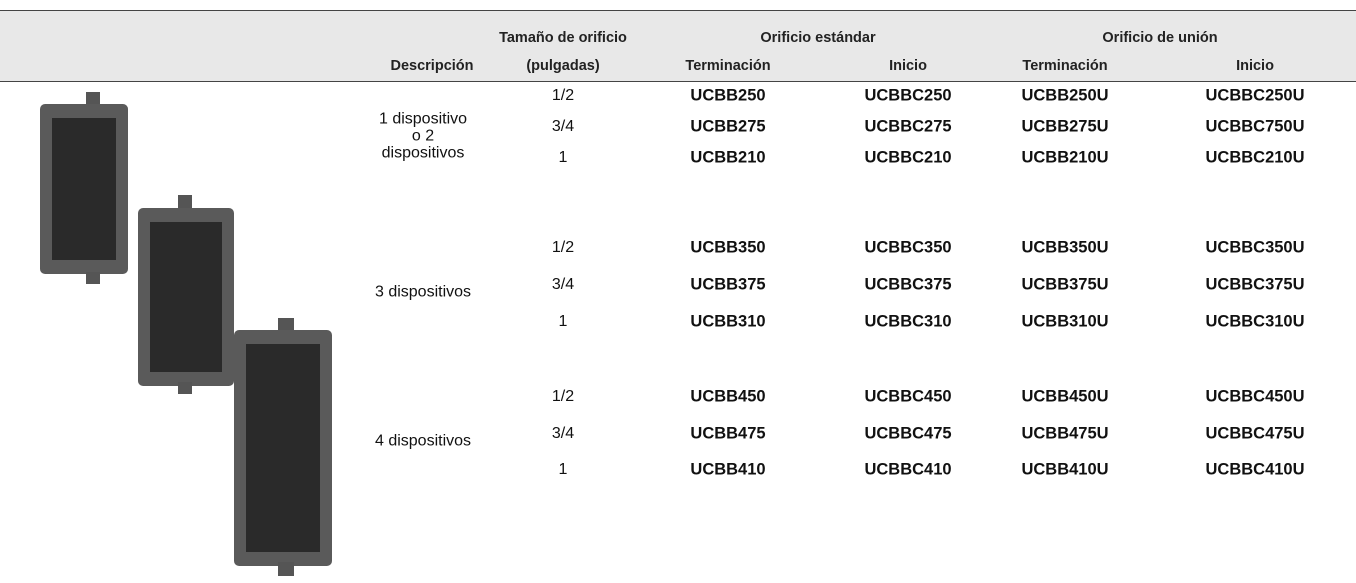 The width and height of the screenshot is (1356, 583). What do you see at coordinates (908, 284) in the screenshot?
I see `catalog-number: UCBBC375` at bounding box center [908, 284].